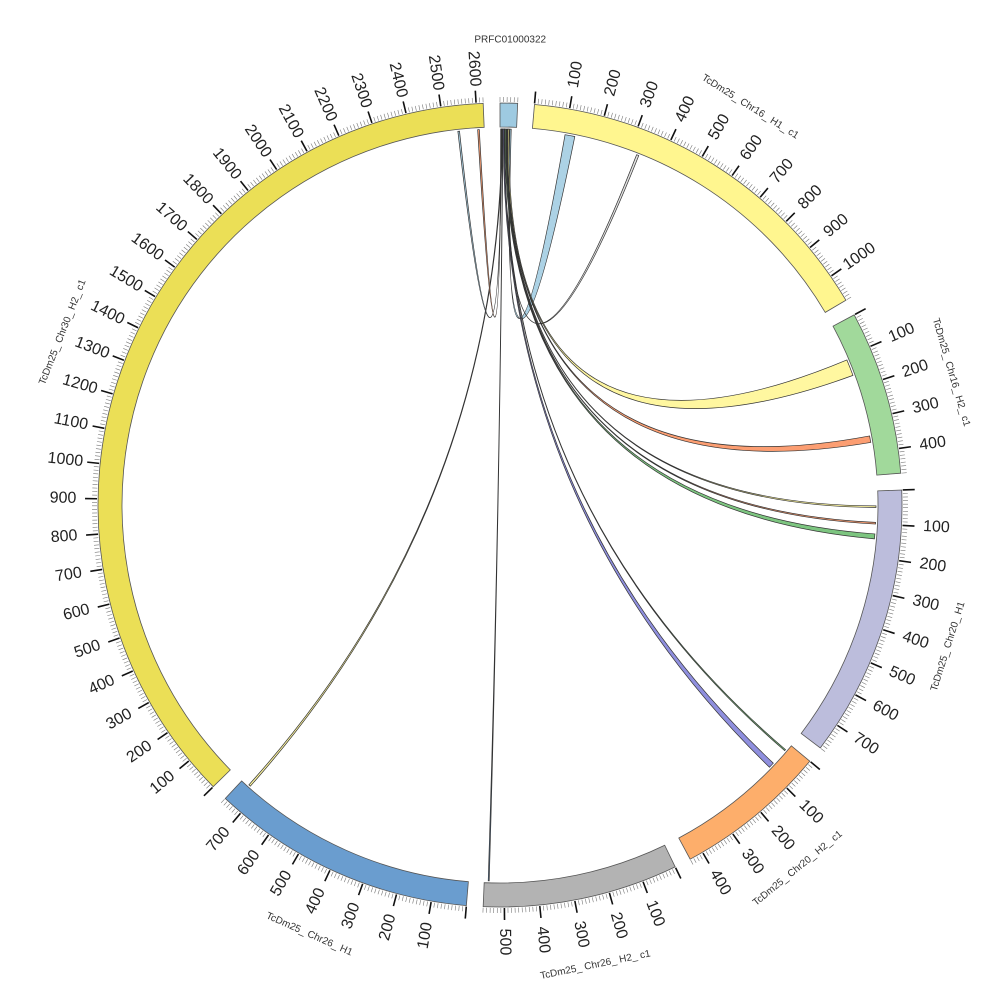  I want to click on tick-label: 600, so click(751, 148).